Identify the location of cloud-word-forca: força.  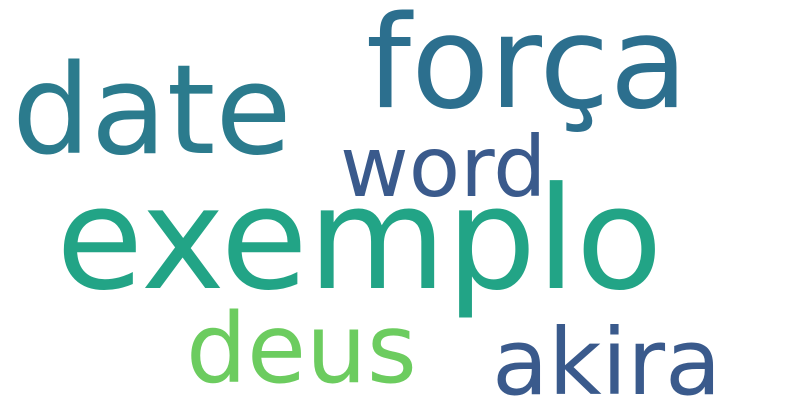
(527, 69).